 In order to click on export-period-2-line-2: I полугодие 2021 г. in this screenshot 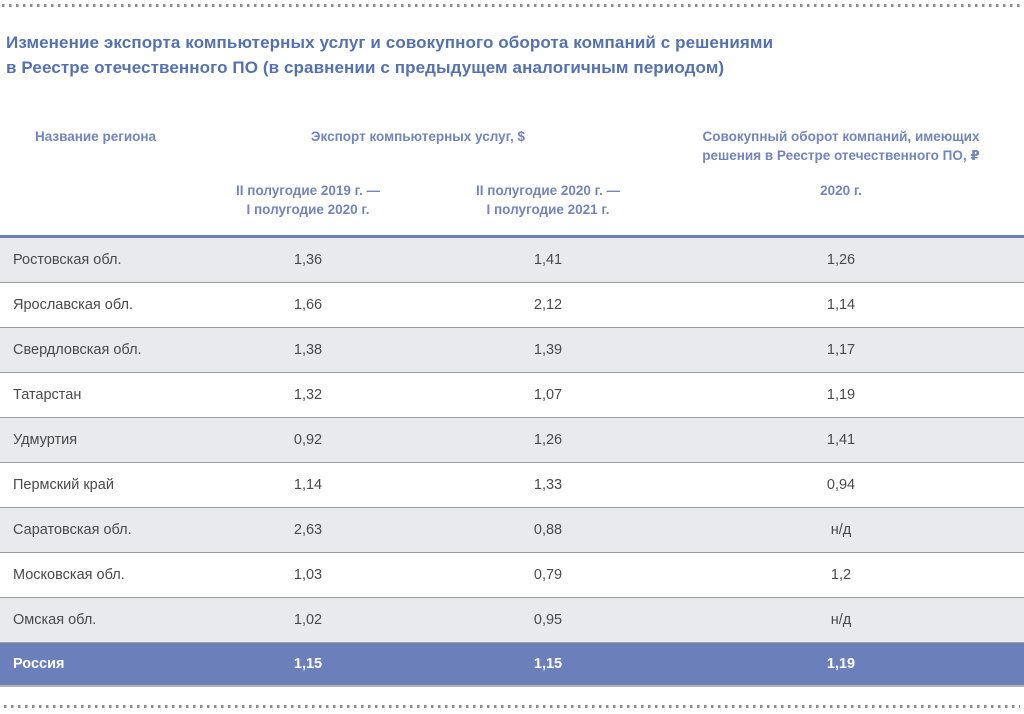, I will do `click(548, 209)`.